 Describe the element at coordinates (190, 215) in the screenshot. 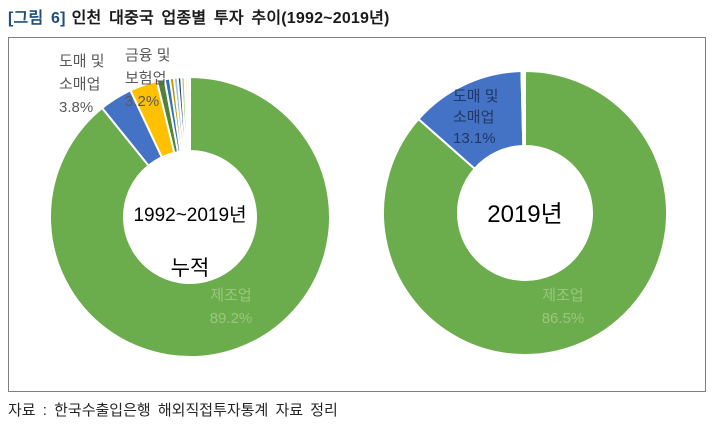

I see `center-period-text: 1992~2019년` at that location.